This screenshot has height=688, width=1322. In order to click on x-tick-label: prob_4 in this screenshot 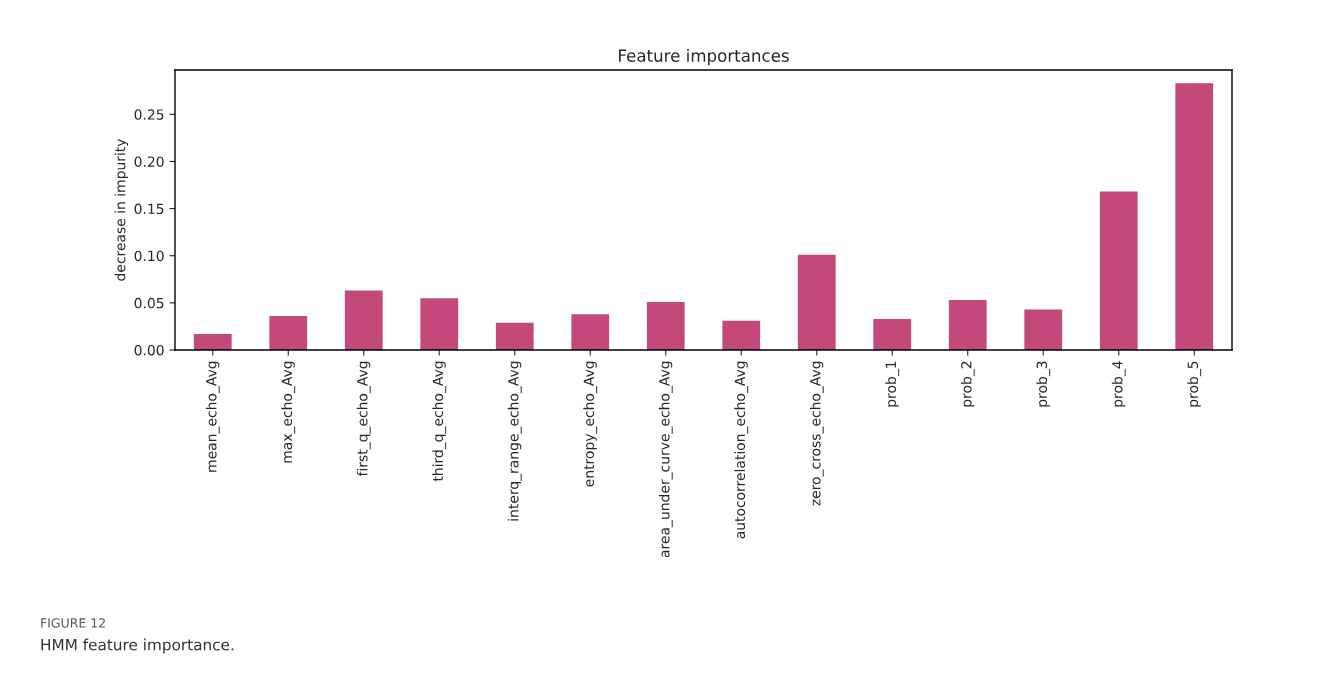, I will do `click(1118, 384)`.